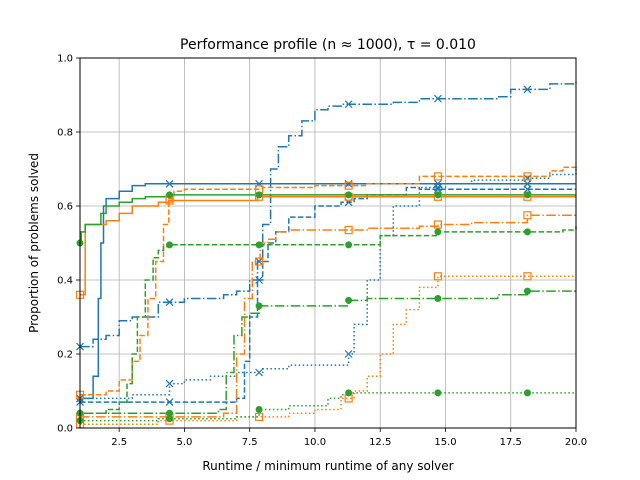  What do you see at coordinates (327, 466) in the screenshot?
I see `x-axis-label: Runtime / minimum runtime of any solver` at bounding box center [327, 466].